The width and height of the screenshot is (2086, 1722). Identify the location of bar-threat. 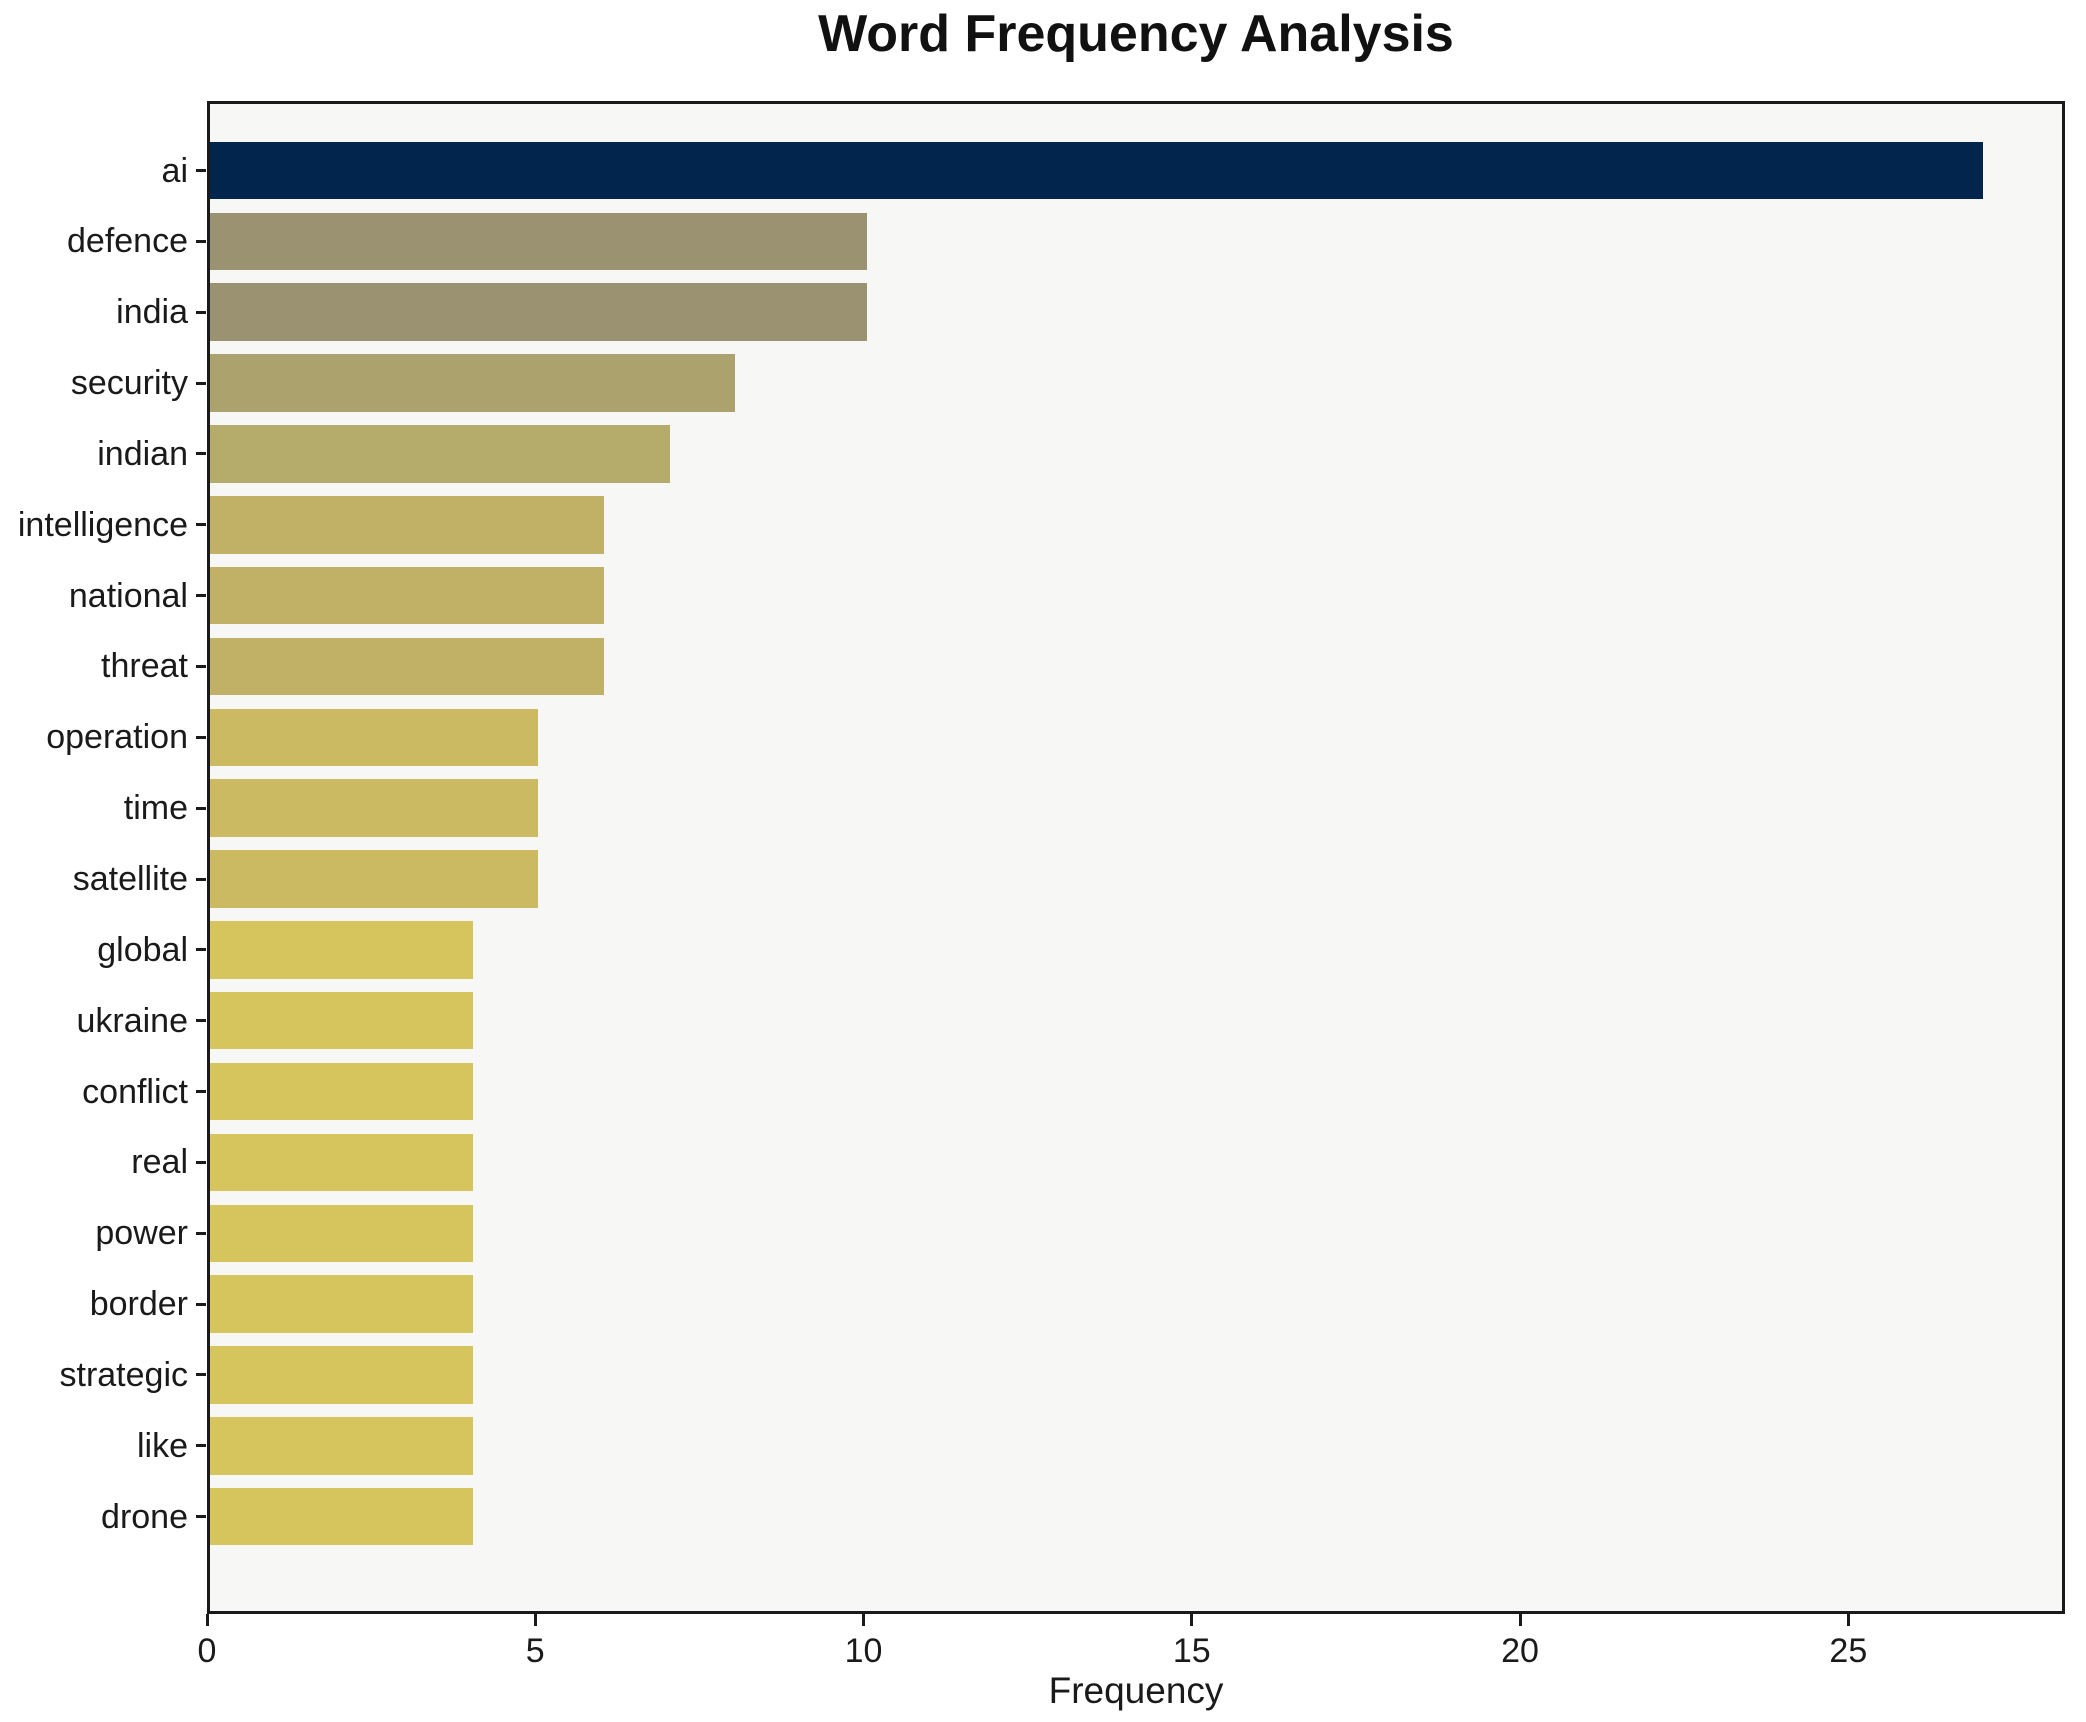
(407, 666).